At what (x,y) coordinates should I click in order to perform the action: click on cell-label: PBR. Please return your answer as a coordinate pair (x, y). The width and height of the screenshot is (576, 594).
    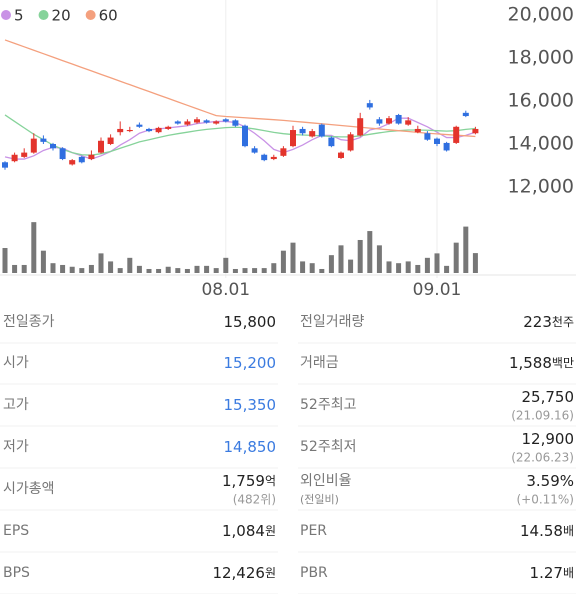
    Looking at the image, I should click on (314, 573).